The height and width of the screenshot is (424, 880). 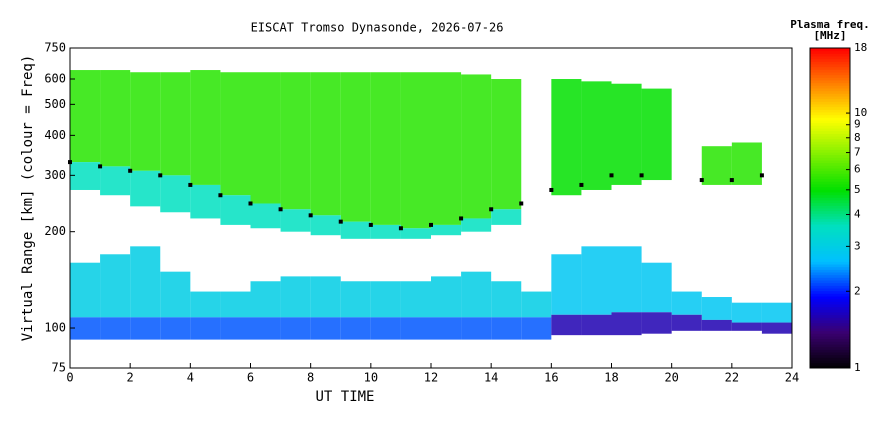 What do you see at coordinates (732, 378) in the screenshot?
I see `x-tick-label: 22` at bounding box center [732, 378].